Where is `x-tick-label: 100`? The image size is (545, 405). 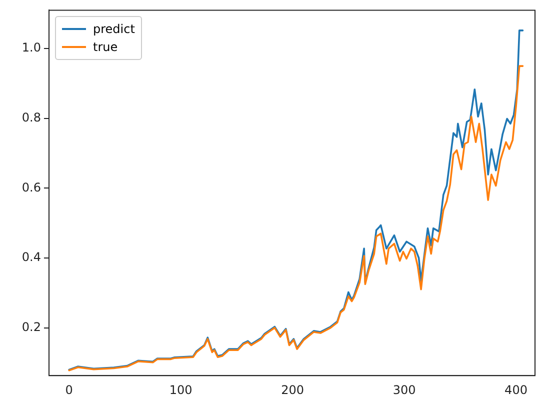
x-tick-label: 100 is located at coordinates (180, 389).